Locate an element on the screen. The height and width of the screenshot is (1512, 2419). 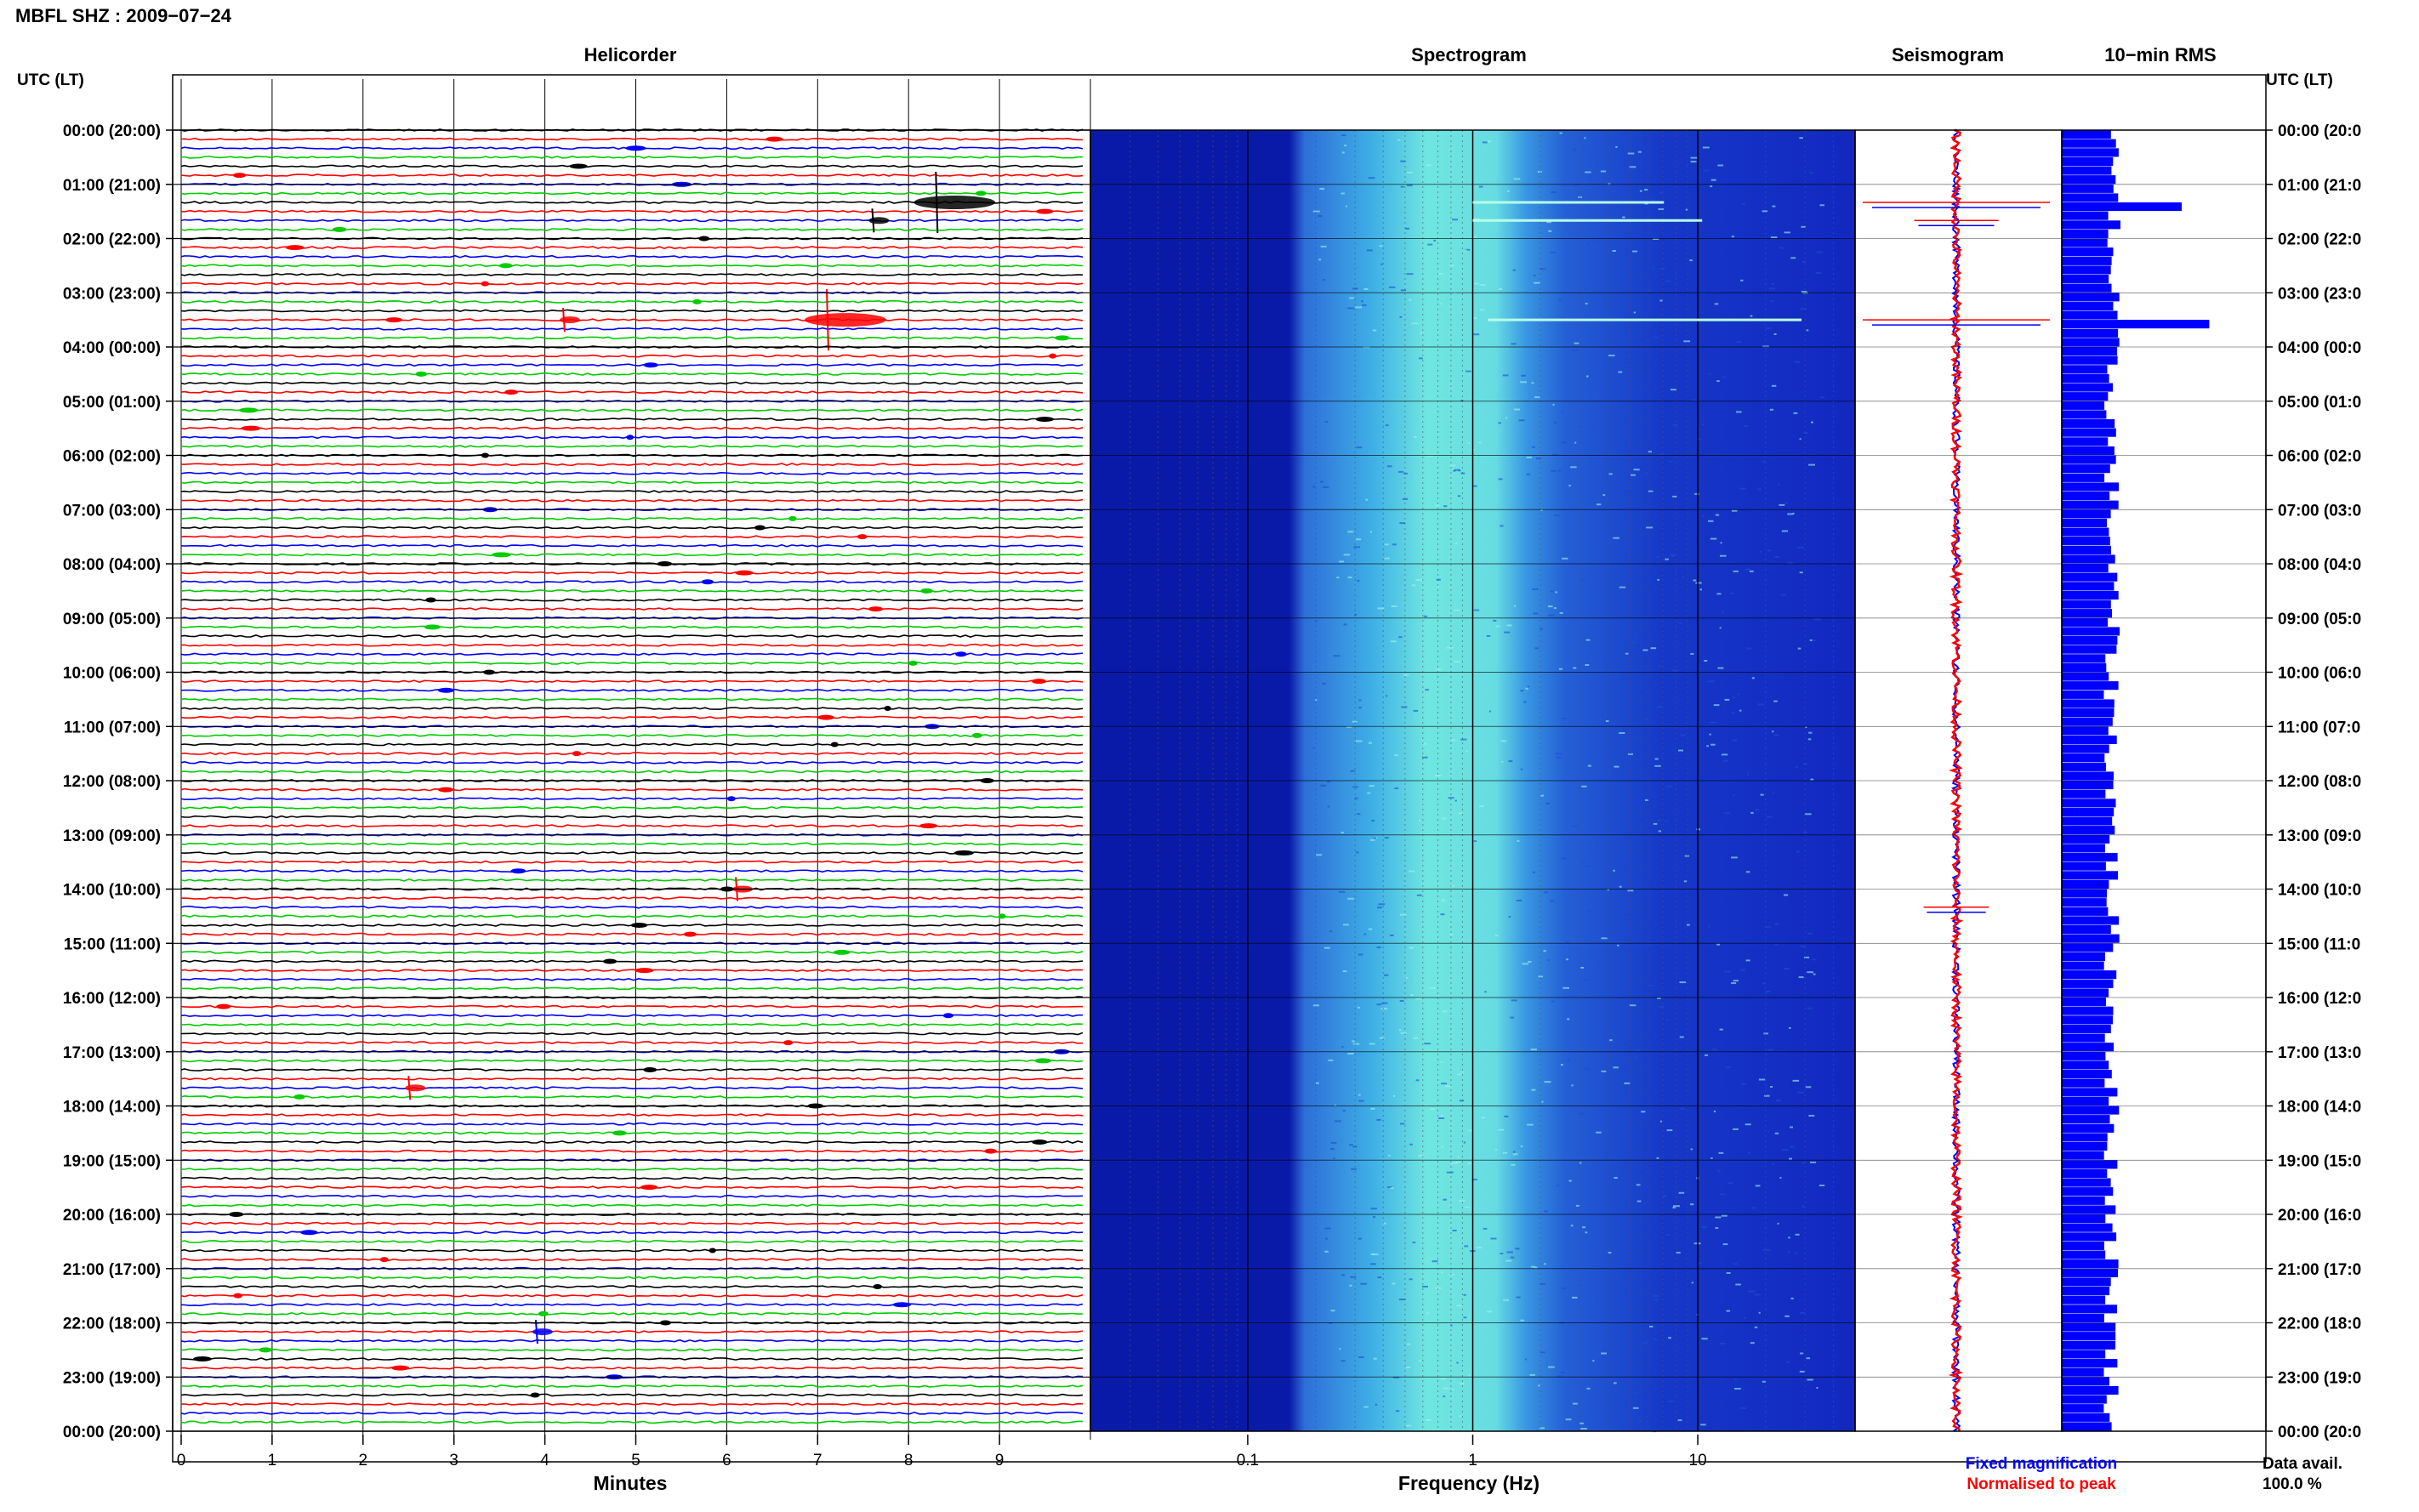
time-label-right: 14:00 (10:0 is located at coordinates (2319, 891).